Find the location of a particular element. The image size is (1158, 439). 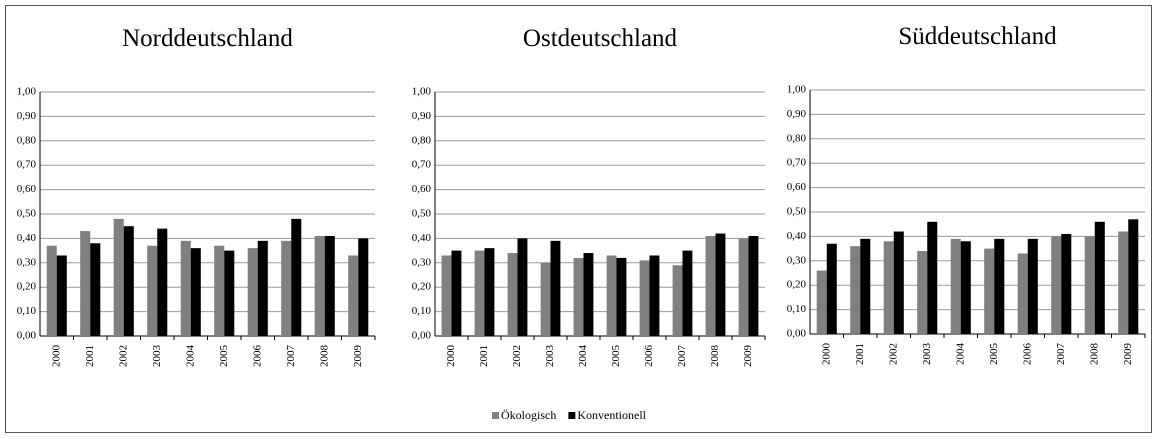

x-tick-label: 2009 is located at coordinates (748, 356).